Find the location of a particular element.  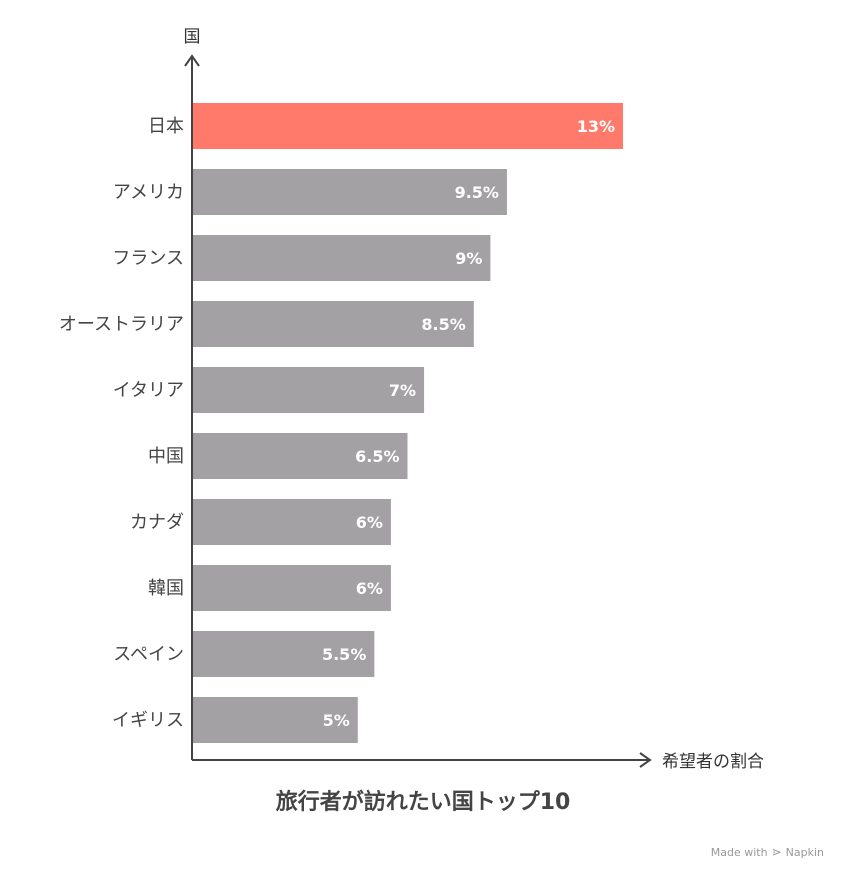

y-axis-title: 国 is located at coordinates (192, 37).